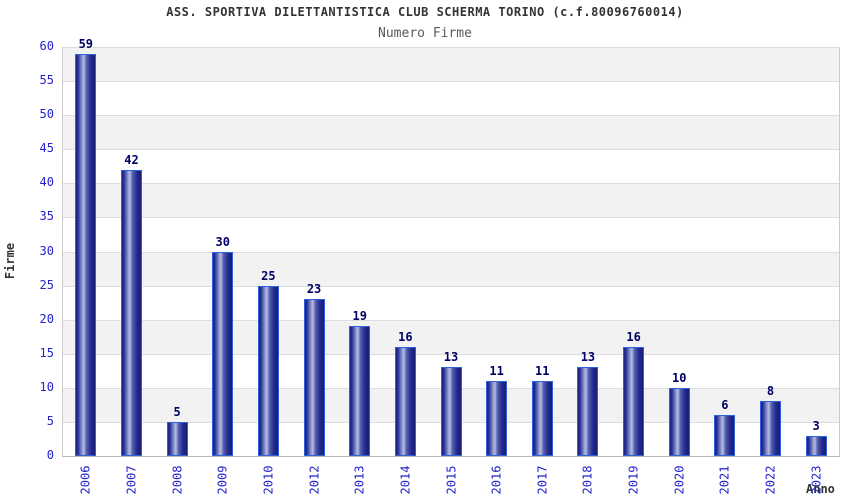 Image resolution: width=850 pixels, height=500 pixels. I want to click on x-tick-text: 2020, so click(679, 480).